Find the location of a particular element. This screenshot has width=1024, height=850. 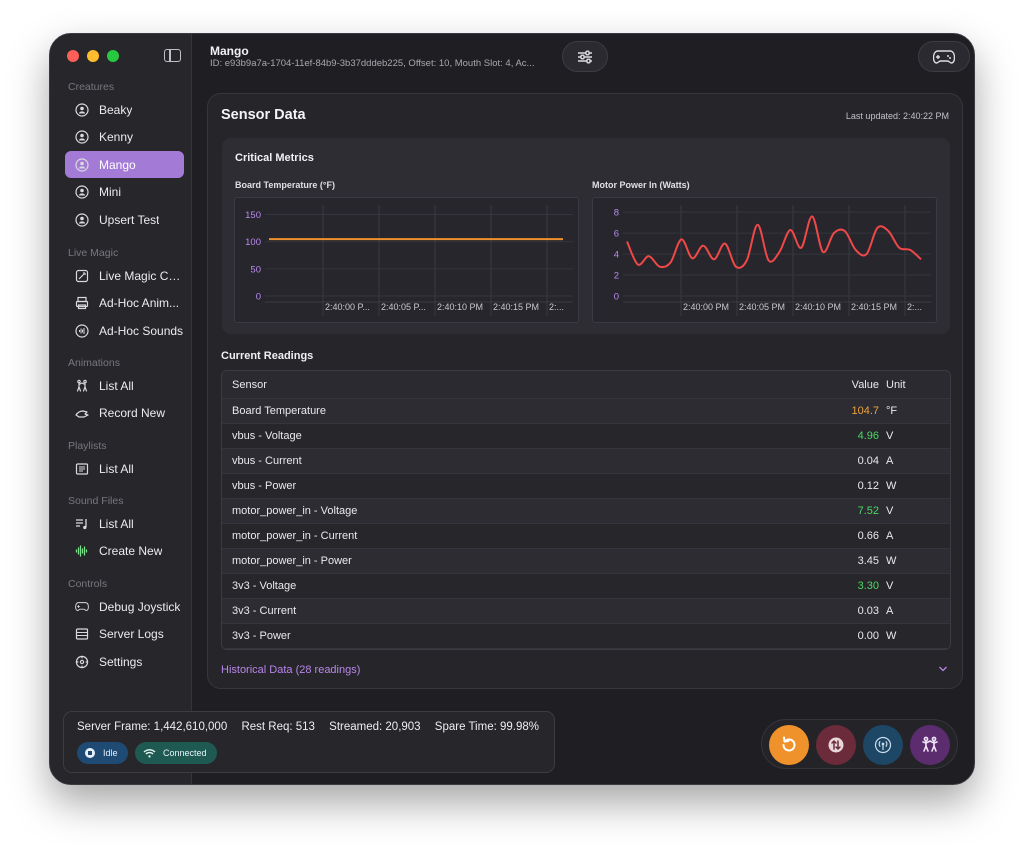

table-row: 3v3 - Voltage 3.30 V is located at coordinates (586, 586).